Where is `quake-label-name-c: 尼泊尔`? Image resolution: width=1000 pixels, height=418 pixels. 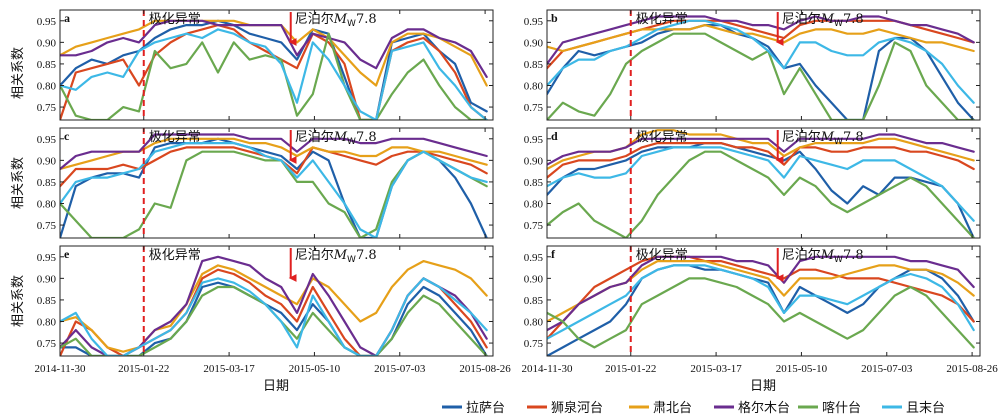
quake-label-name-c: 尼泊尔 is located at coordinates (314, 137).